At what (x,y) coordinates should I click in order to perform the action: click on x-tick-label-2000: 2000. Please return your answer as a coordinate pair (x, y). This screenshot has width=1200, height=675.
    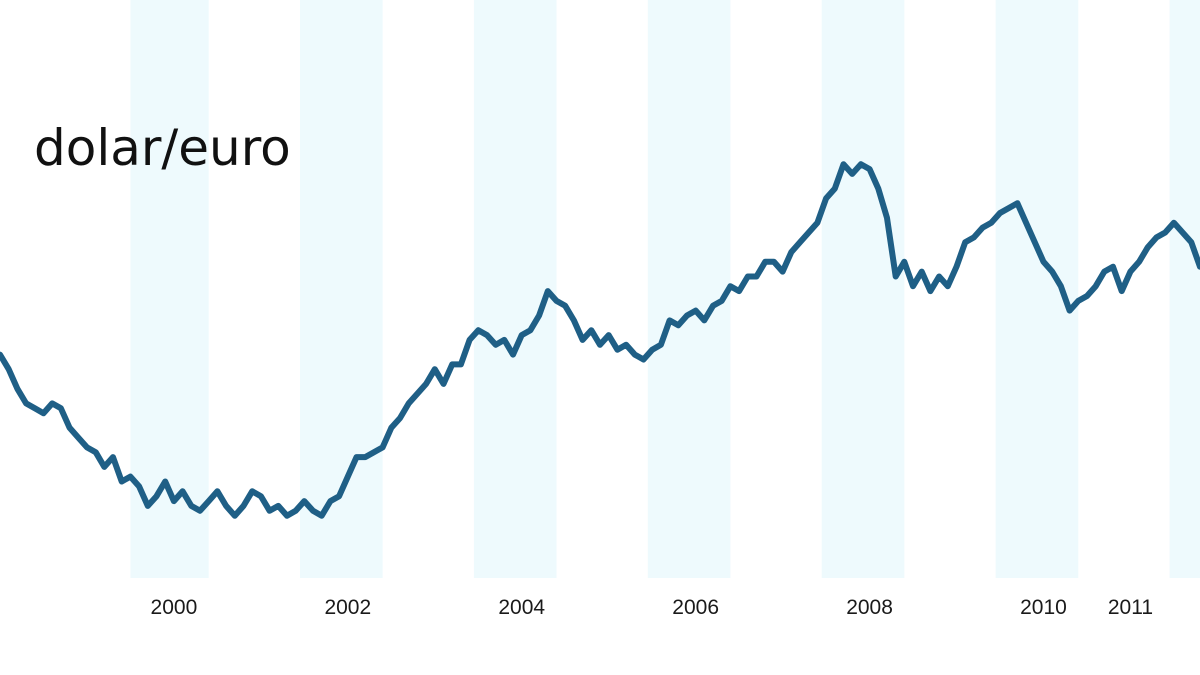
    Looking at the image, I should click on (174, 607).